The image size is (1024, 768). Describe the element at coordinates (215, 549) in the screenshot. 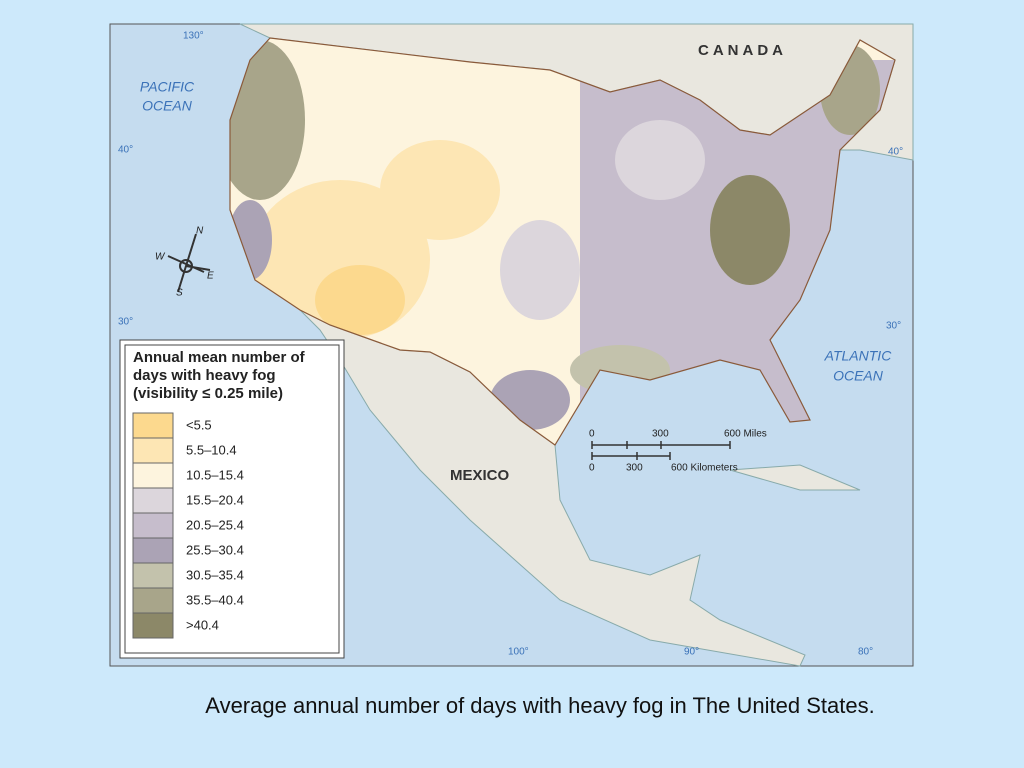

I see `legend-label: 25.5–30.4` at that location.